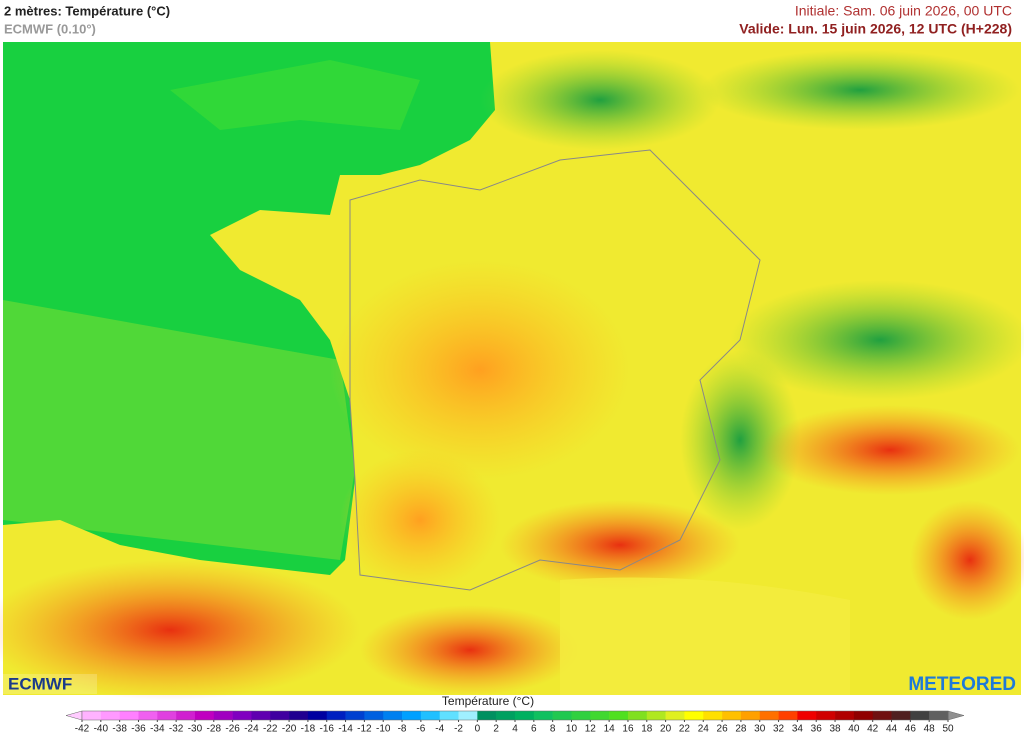 This screenshot has width=1024, height=741. Describe the element at coordinates (157, 729) in the screenshot. I see `scale-tick-label: -34` at that location.